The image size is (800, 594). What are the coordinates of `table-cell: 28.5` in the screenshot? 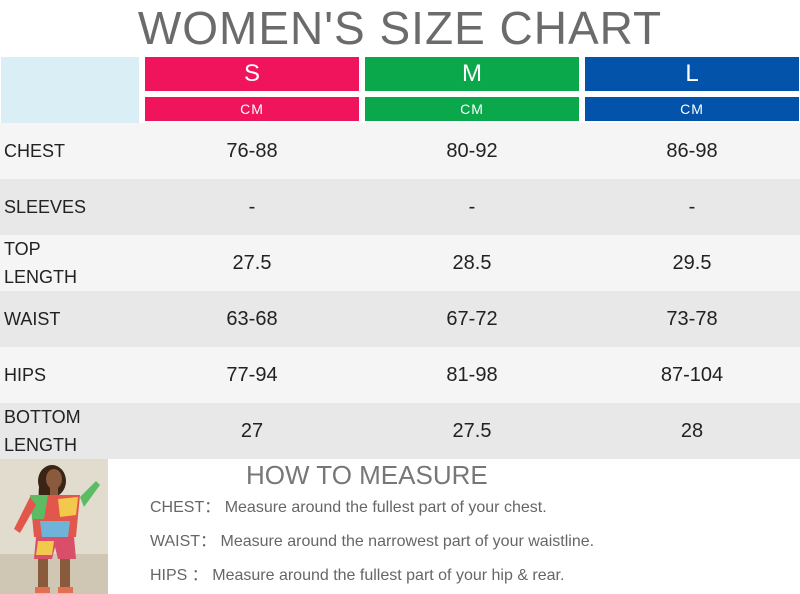 It's located at (472, 262).